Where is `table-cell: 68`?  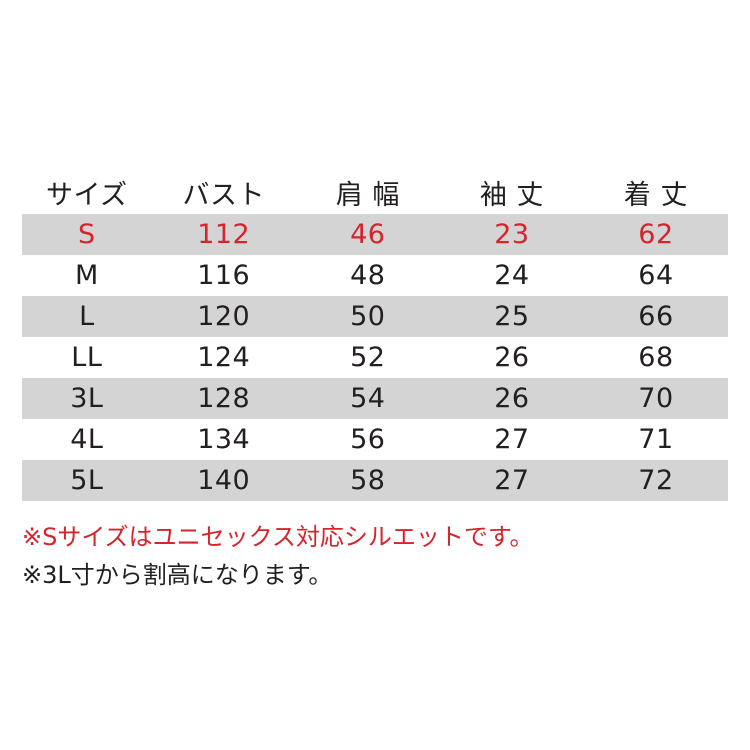 table-cell: 68 is located at coordinates (656, 357).